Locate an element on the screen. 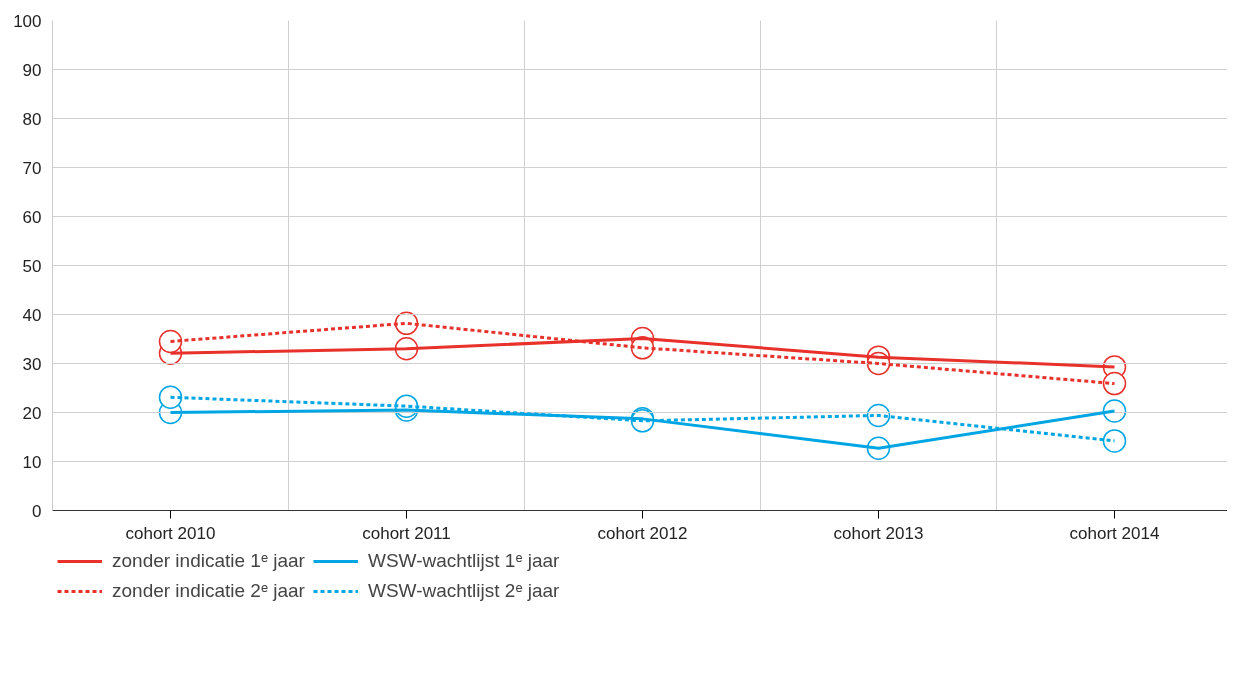  y-tick-label: 20 is located at coordinates (32, 413).